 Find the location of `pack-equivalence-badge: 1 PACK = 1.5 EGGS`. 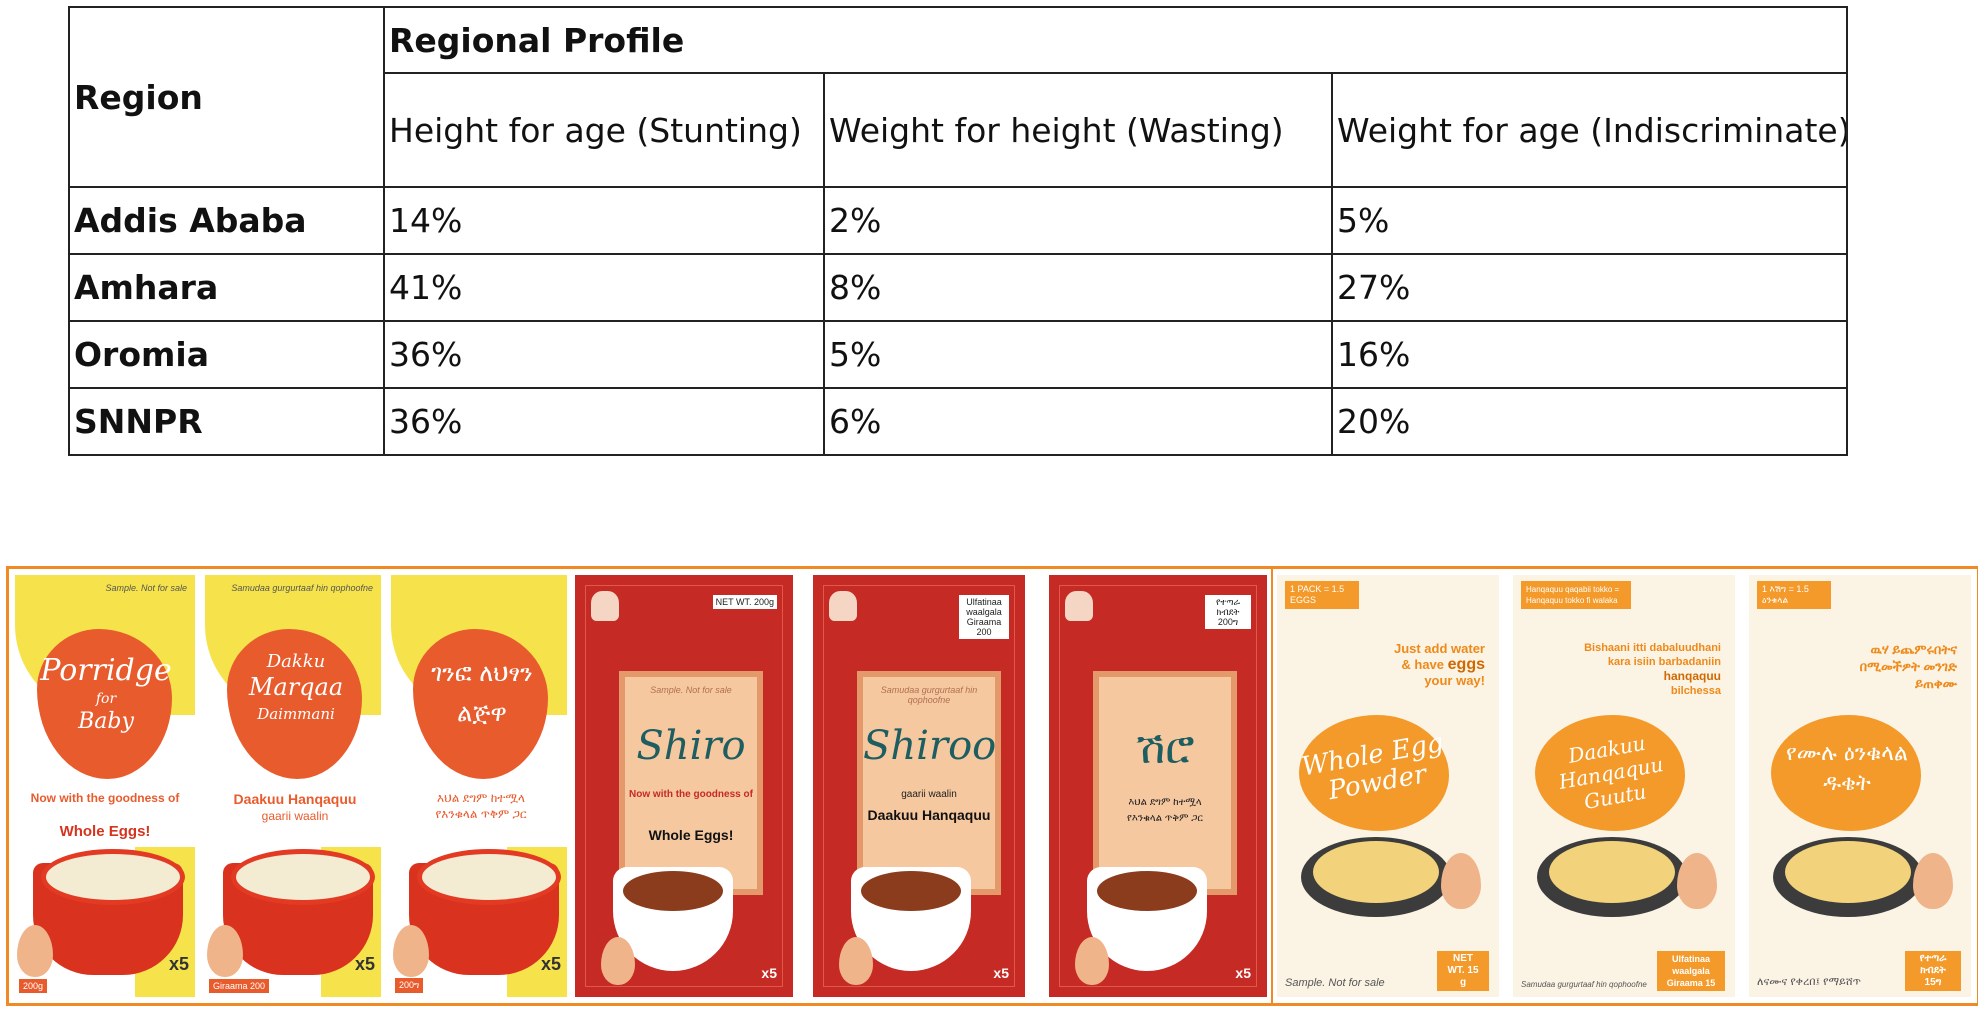

pack-equivalence-badge: 1 PACK = 1.5 EGGS is located at coordinates (1322, 595).